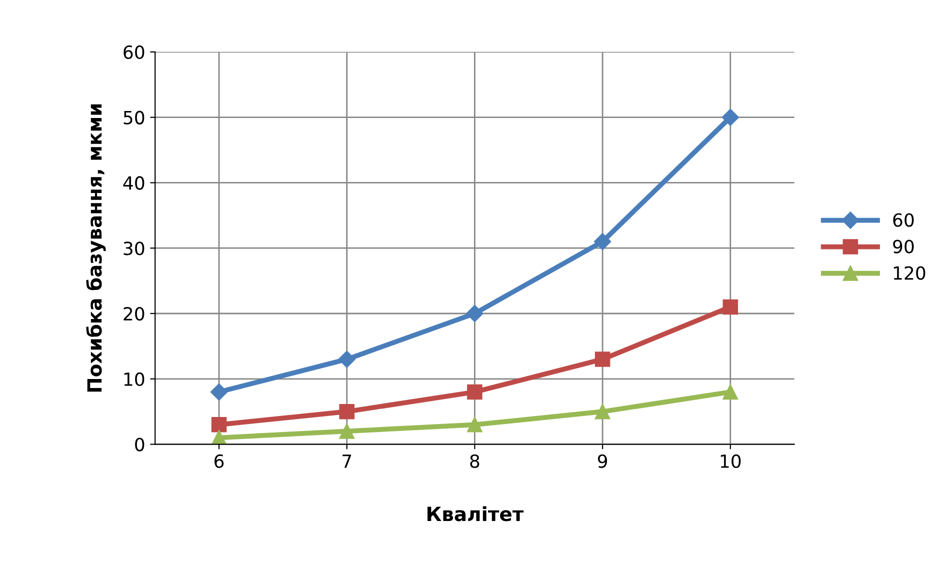  What do you see at coordinates (134, 249) in the screenshot?
I see `y-tick-label: 30` at bounding box center [134, 249].